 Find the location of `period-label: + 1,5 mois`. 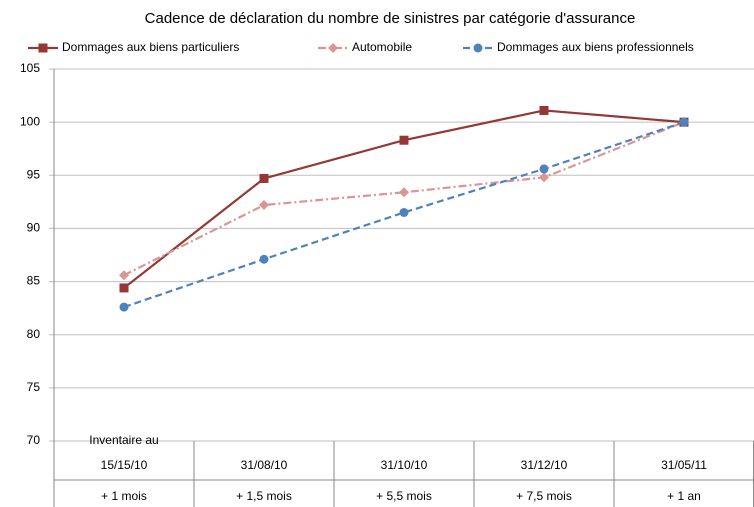

period-label: + 1,5 mois is located at coordinates (264, 496).